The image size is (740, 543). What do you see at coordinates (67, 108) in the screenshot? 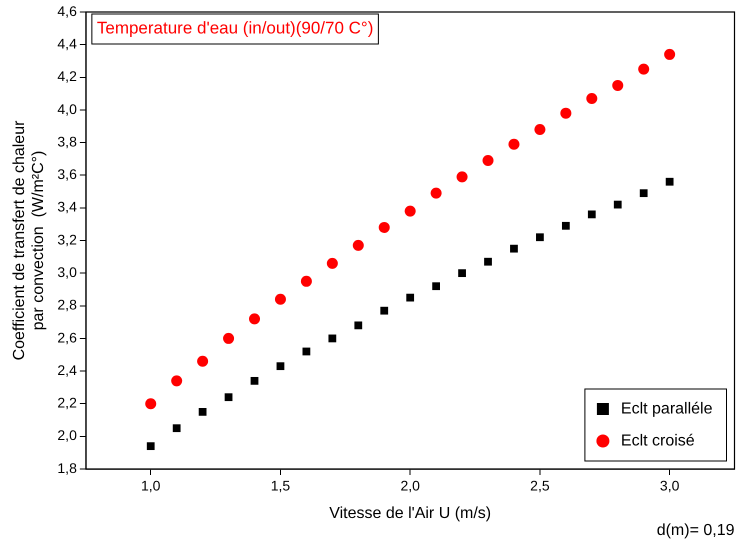
I see `y-tick-label: 4,0` at bounding box center [67, 108].